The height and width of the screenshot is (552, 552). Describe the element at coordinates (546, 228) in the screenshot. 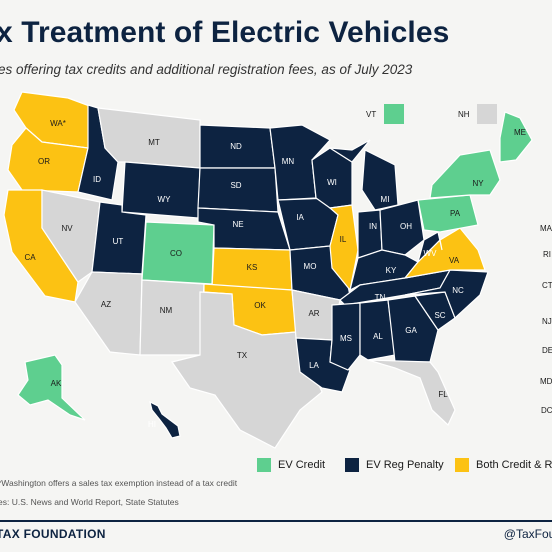

I see `label-MA: MA` at that location.